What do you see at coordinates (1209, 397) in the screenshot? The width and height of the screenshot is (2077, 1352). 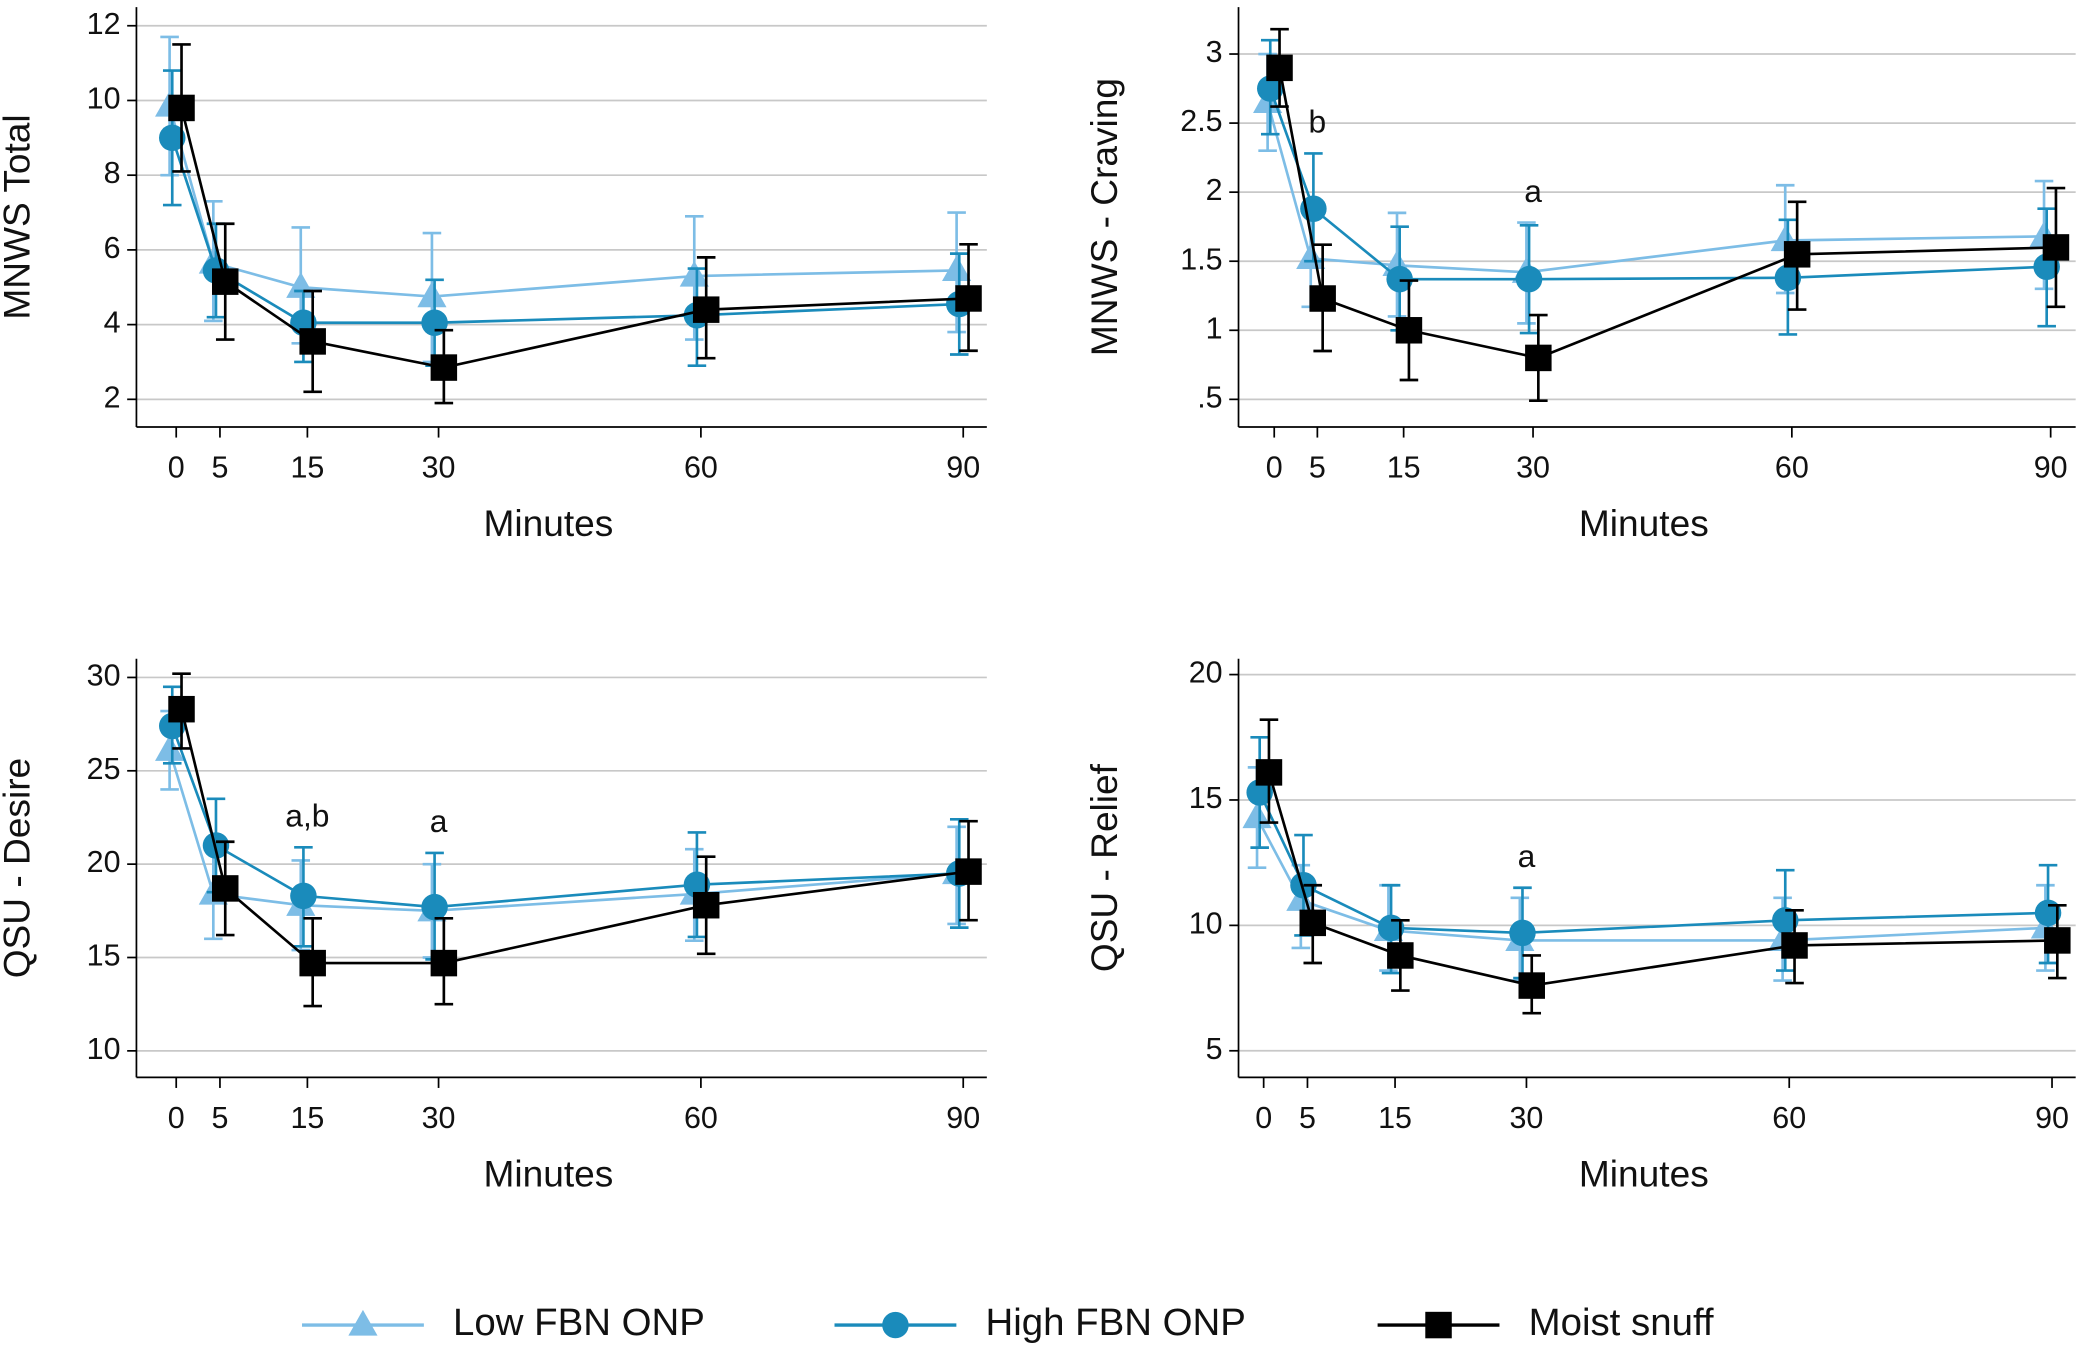 I see `y-tick-label: .5` at bounding box center [1209, 397].